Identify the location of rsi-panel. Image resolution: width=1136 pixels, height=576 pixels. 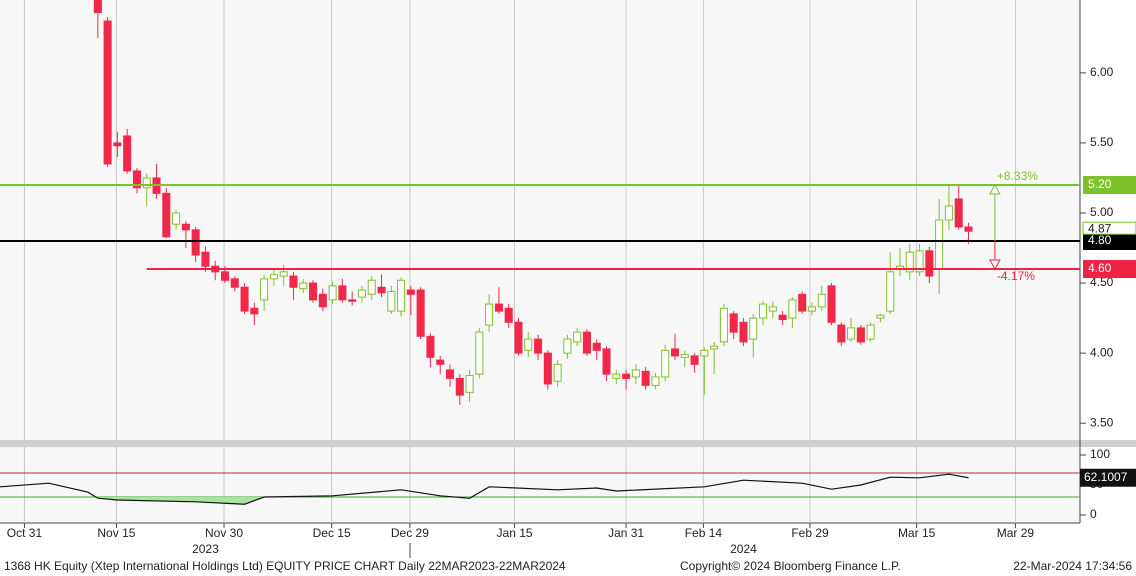
(540, 485).